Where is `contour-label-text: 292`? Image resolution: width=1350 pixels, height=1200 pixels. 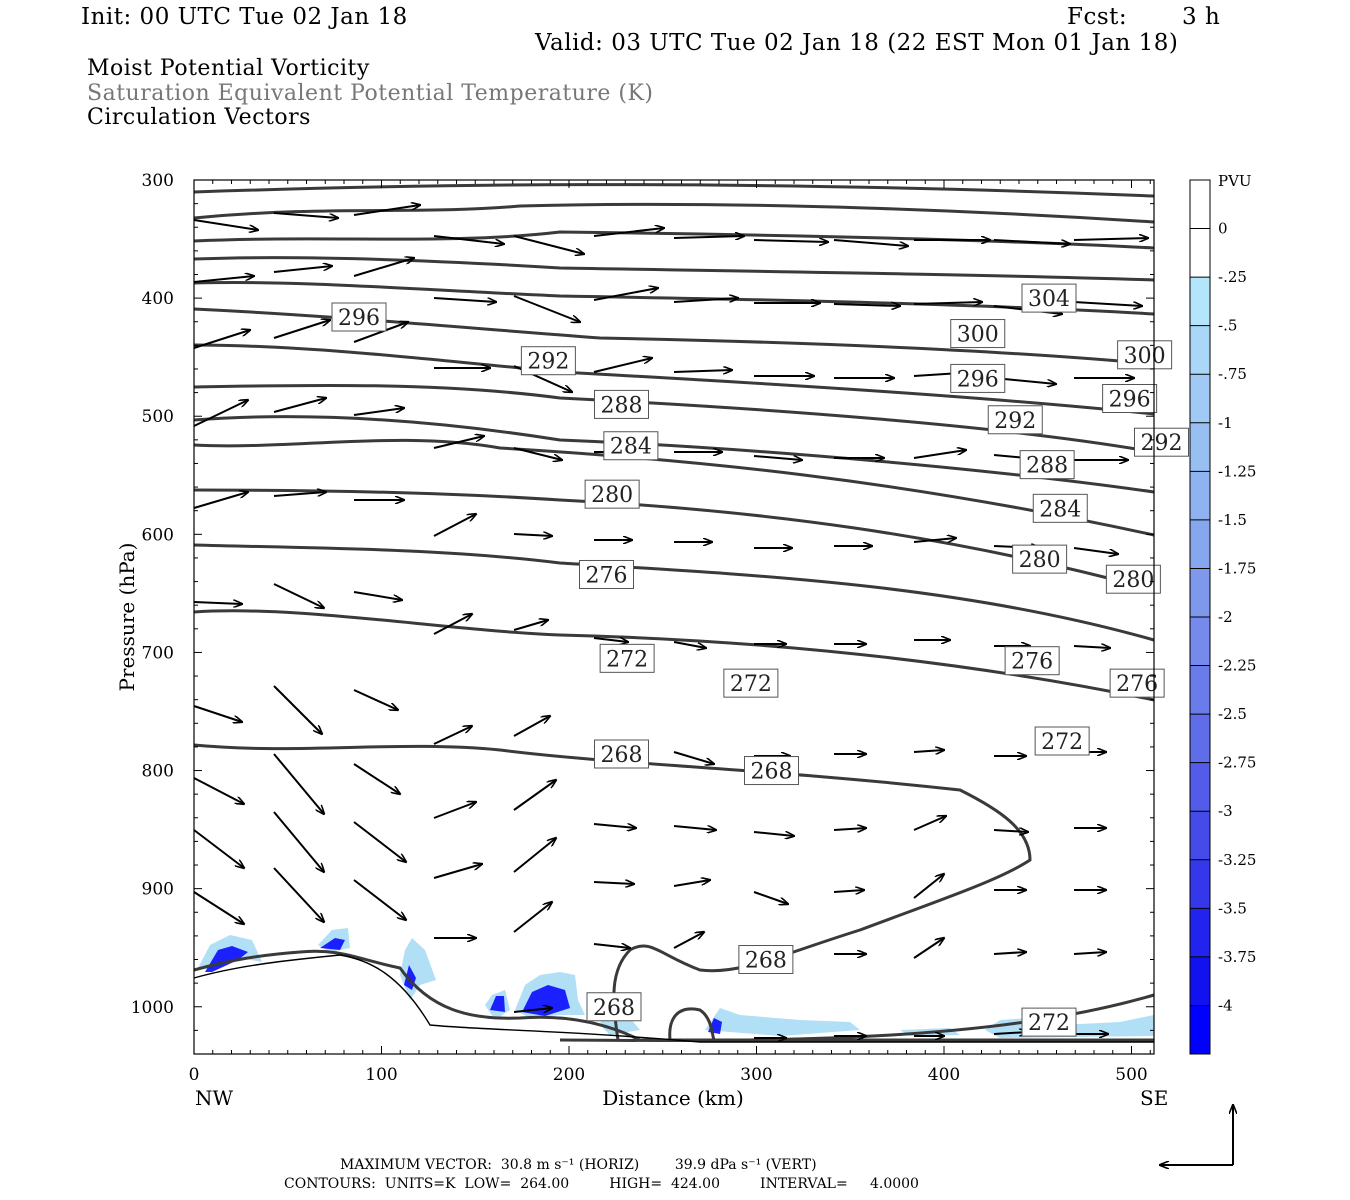 contour-label-text: 292 is located at coordinates (548, 362).